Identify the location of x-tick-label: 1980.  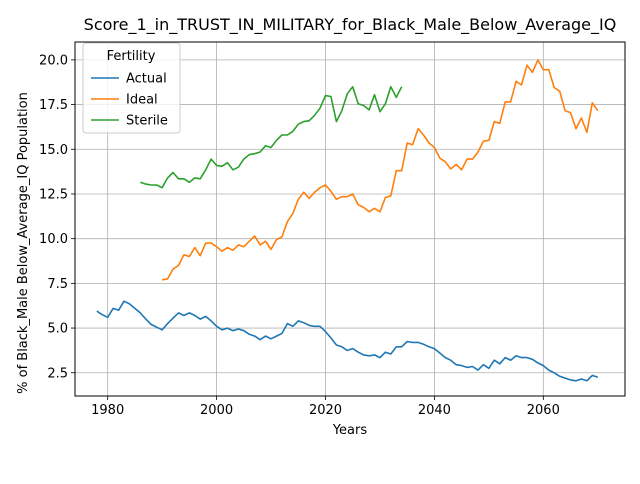
(107, 410).